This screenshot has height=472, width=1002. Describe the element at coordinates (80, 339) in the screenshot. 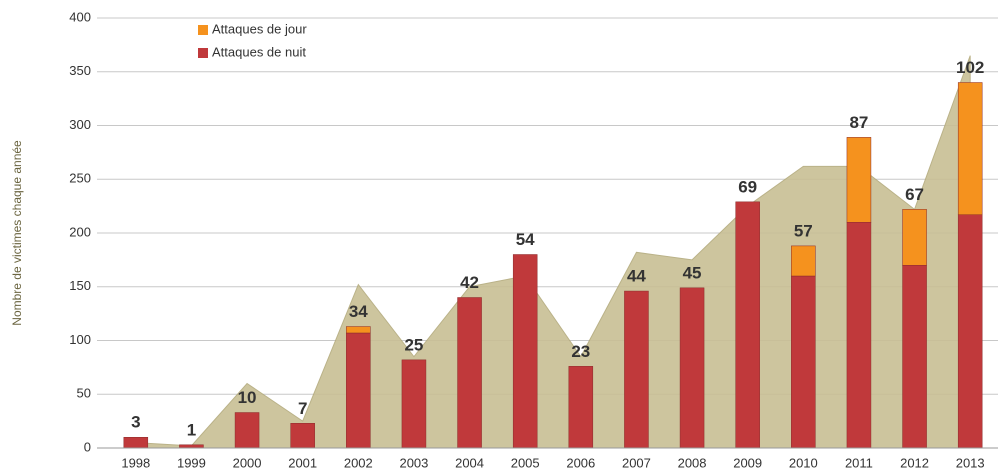

I see `y-tick-label: 100` at that location.